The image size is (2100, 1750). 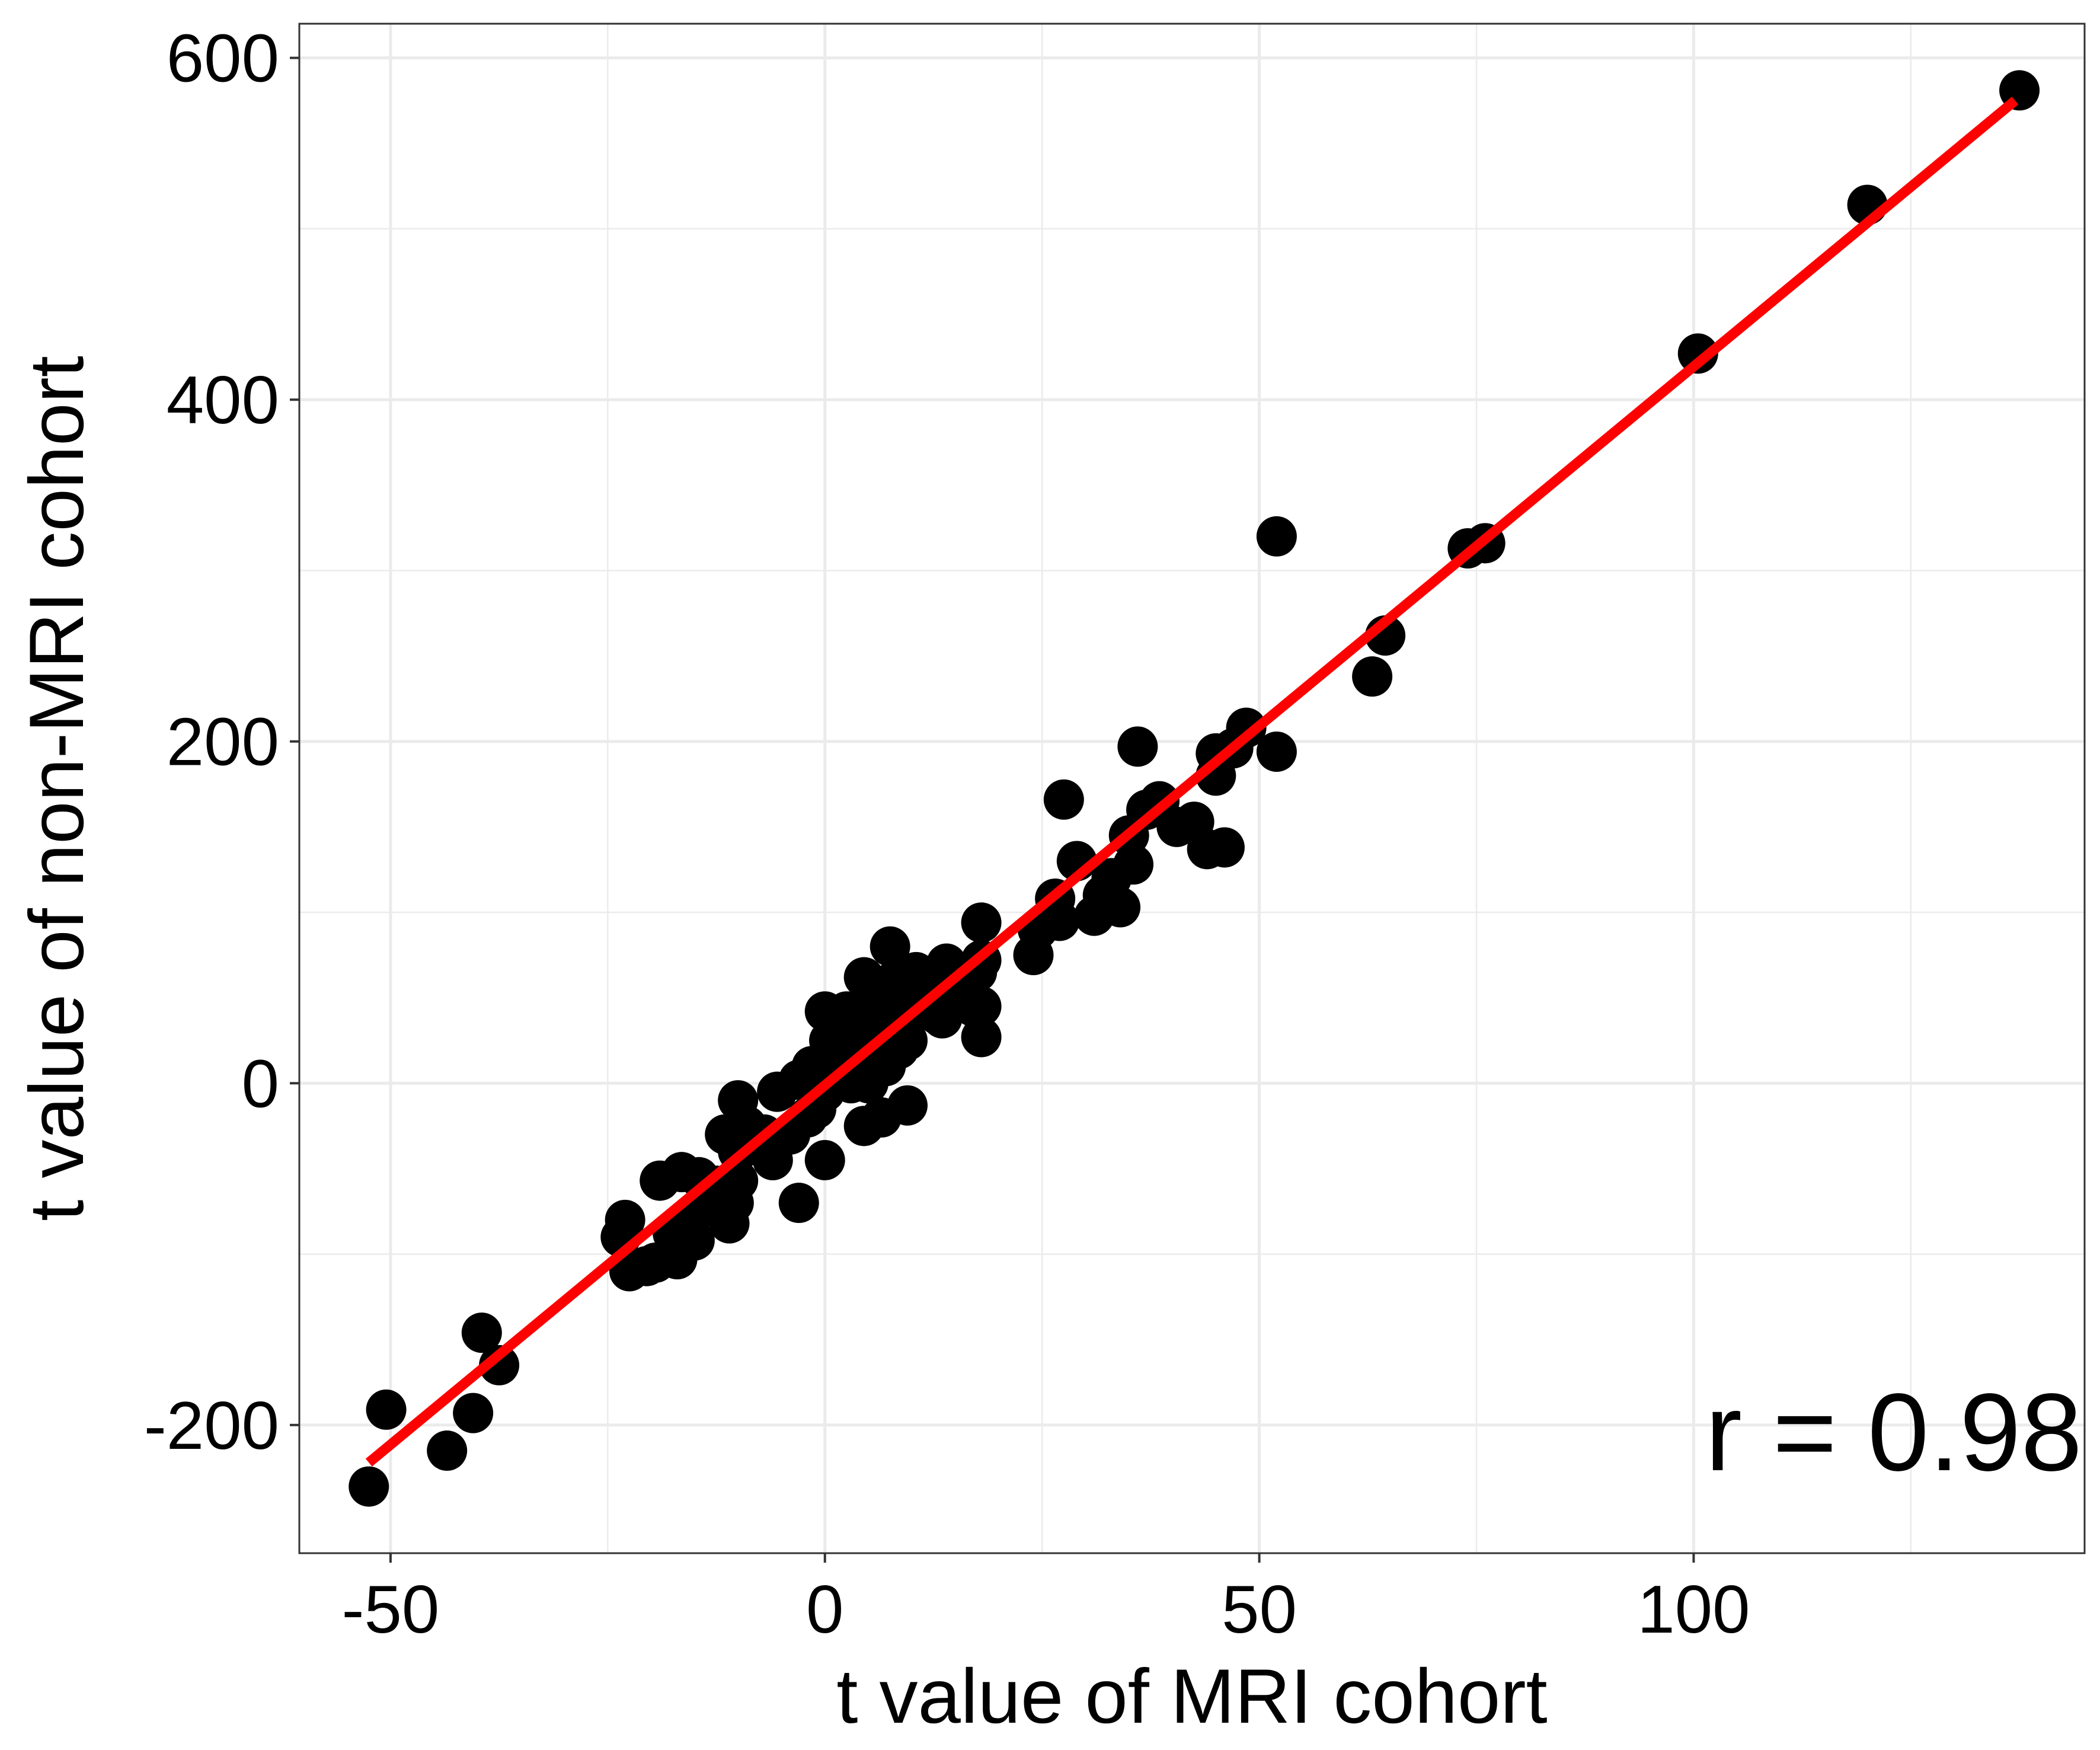 I want to click on y-axis-title: t value of non-MRI cohort, so click(x=56, y=788).